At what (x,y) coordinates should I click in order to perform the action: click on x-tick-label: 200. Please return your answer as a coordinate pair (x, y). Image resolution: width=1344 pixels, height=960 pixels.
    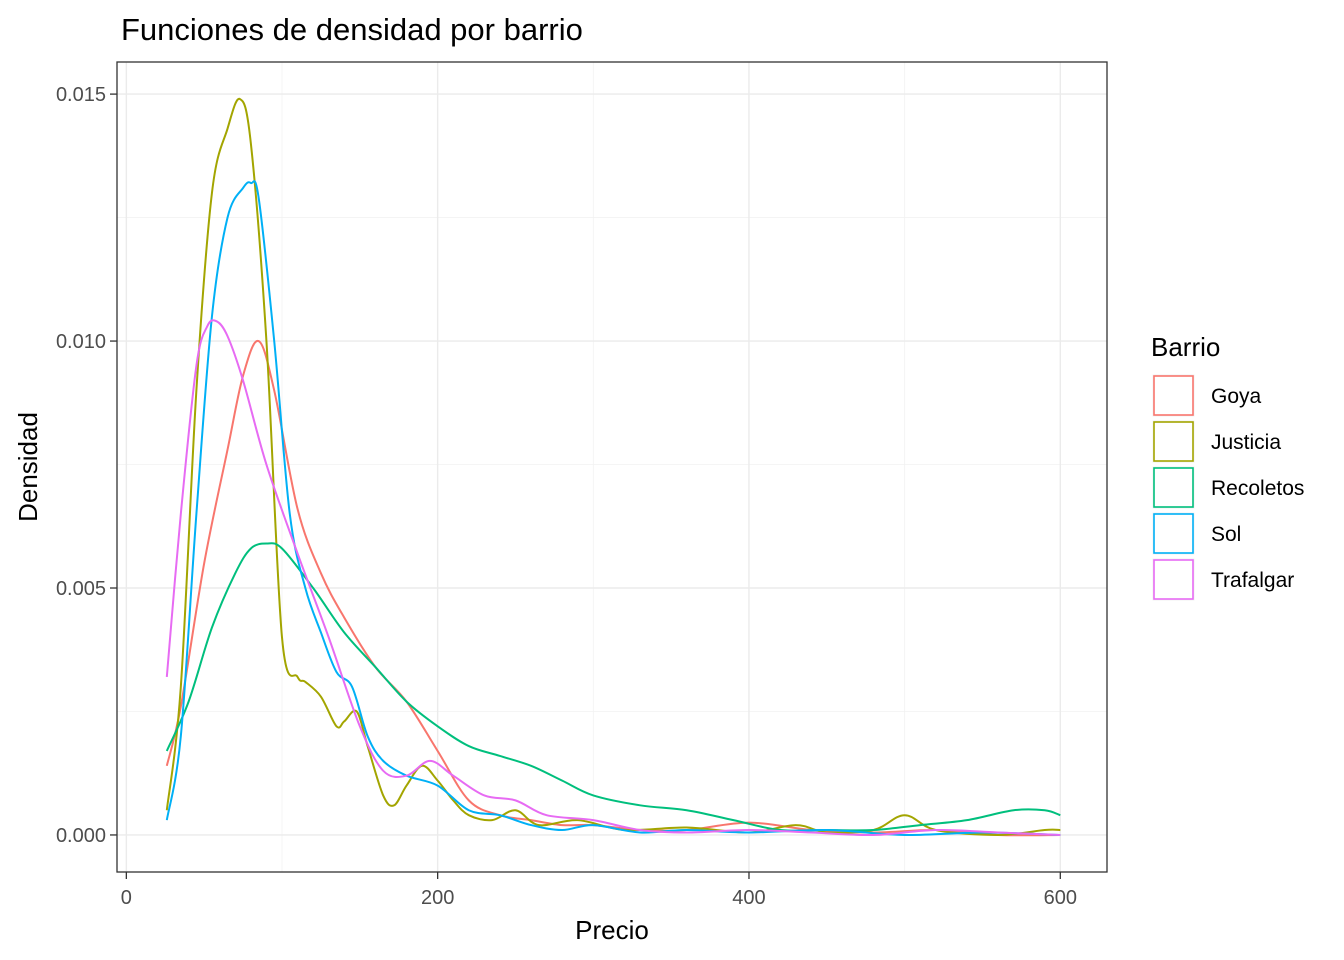
    Looking at the image, I should click on (437, 898).